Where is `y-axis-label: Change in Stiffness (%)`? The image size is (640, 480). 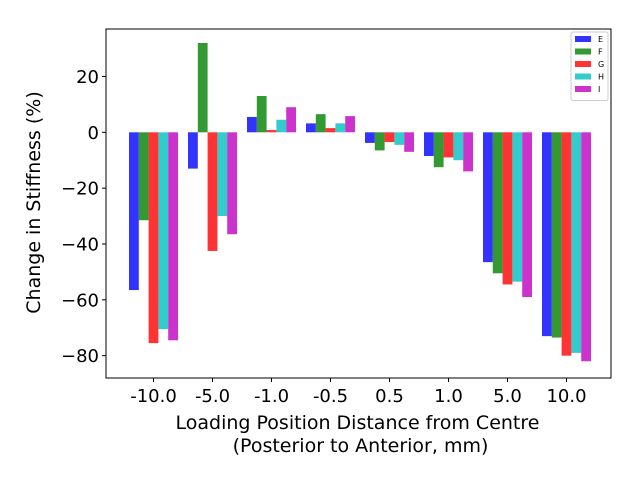
y-axis-label: Change in Stiffness (%) is located at coordinates (34, 202).